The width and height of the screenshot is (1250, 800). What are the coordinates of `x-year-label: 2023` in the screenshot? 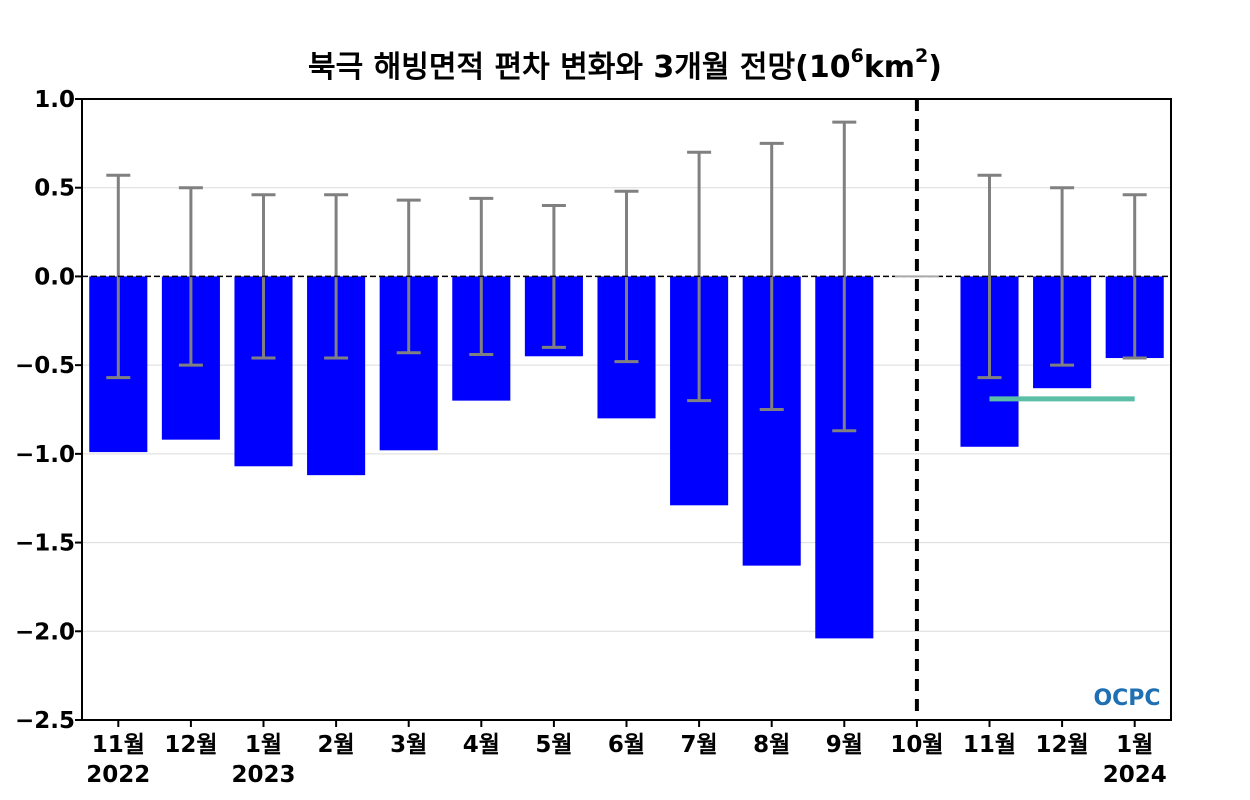 It's located at (263, 775).